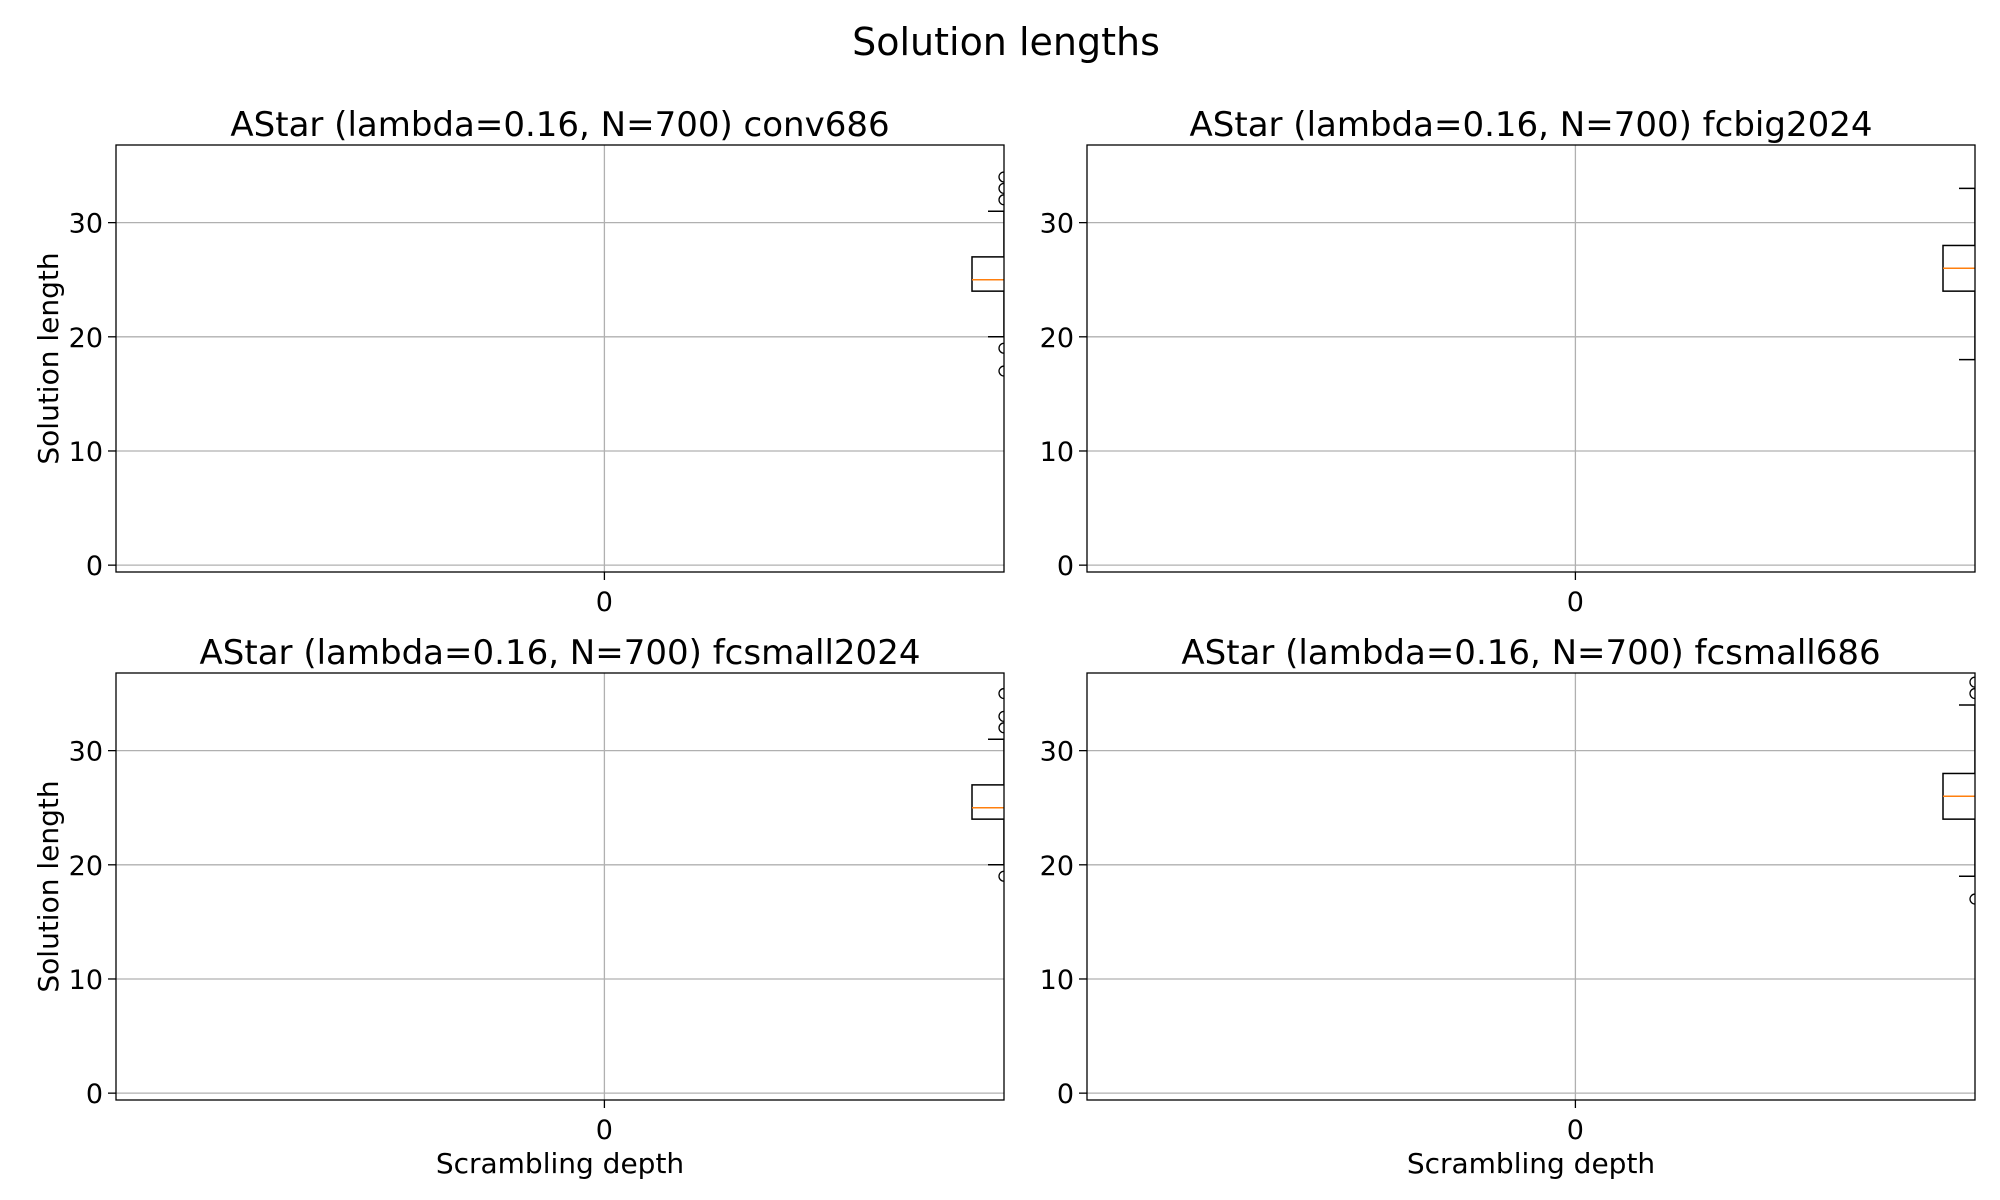 The width and height of the screenshot is (2000, 1200). Describe the element at coordinates (1531, 125) in the screenshot. I see `subplot-title: AStar (lambda=0.16, N=700) fcbig2024` at that location.